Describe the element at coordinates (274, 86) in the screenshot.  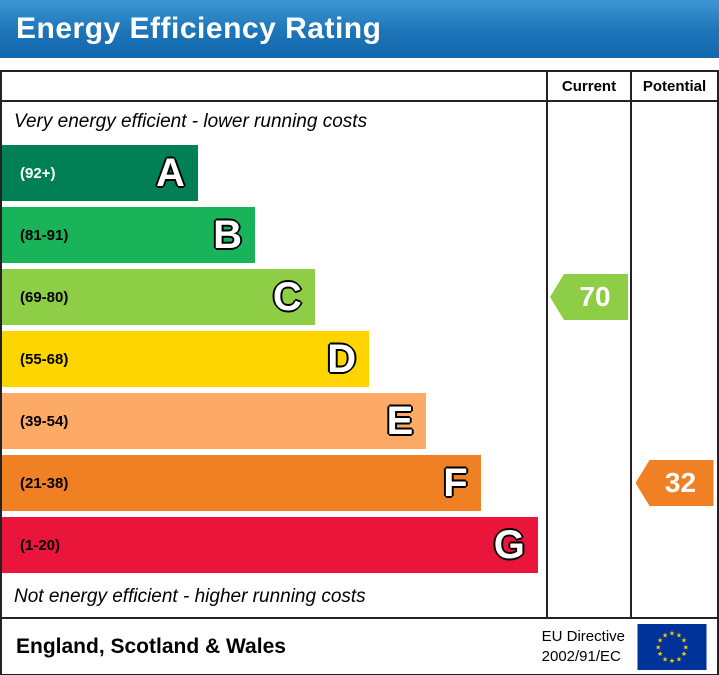
I see `header-spacer` at that location.